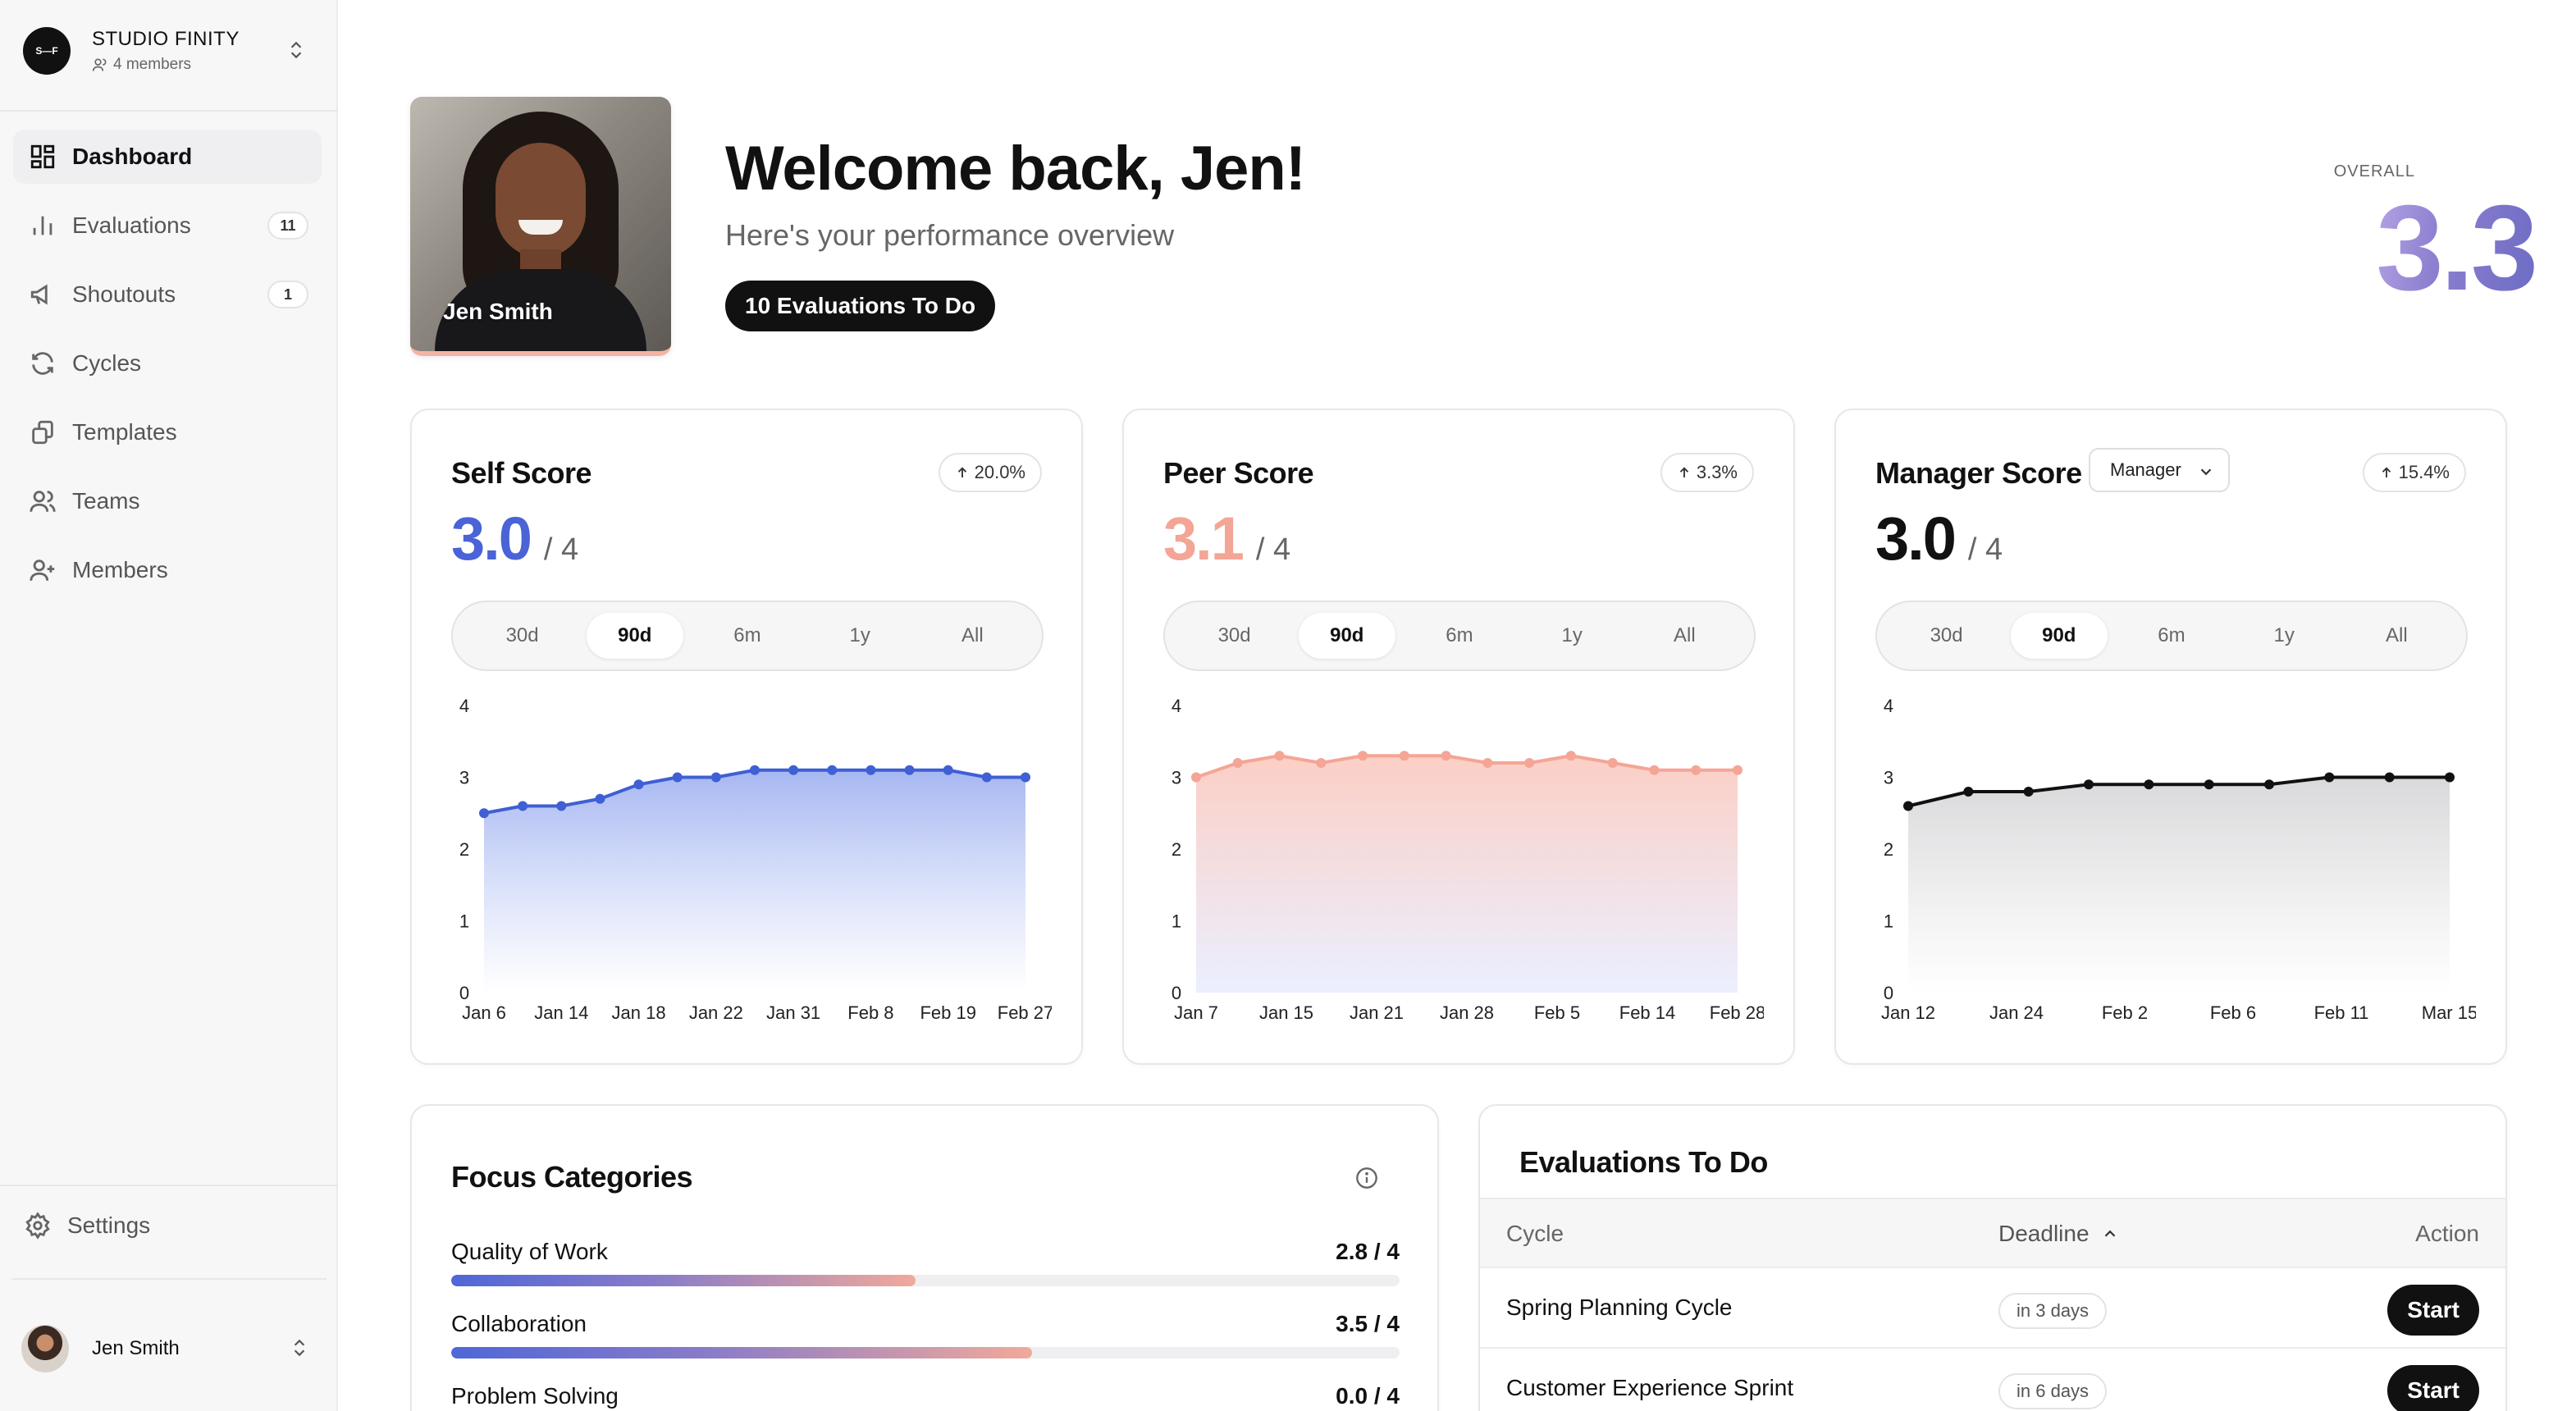 This screenshot has width=2576, height=1411. What do you see at coordinates (167, 501) in the screenshot?
I see `sidebar-item-teams: Teams` at bounding box center [167, 501].